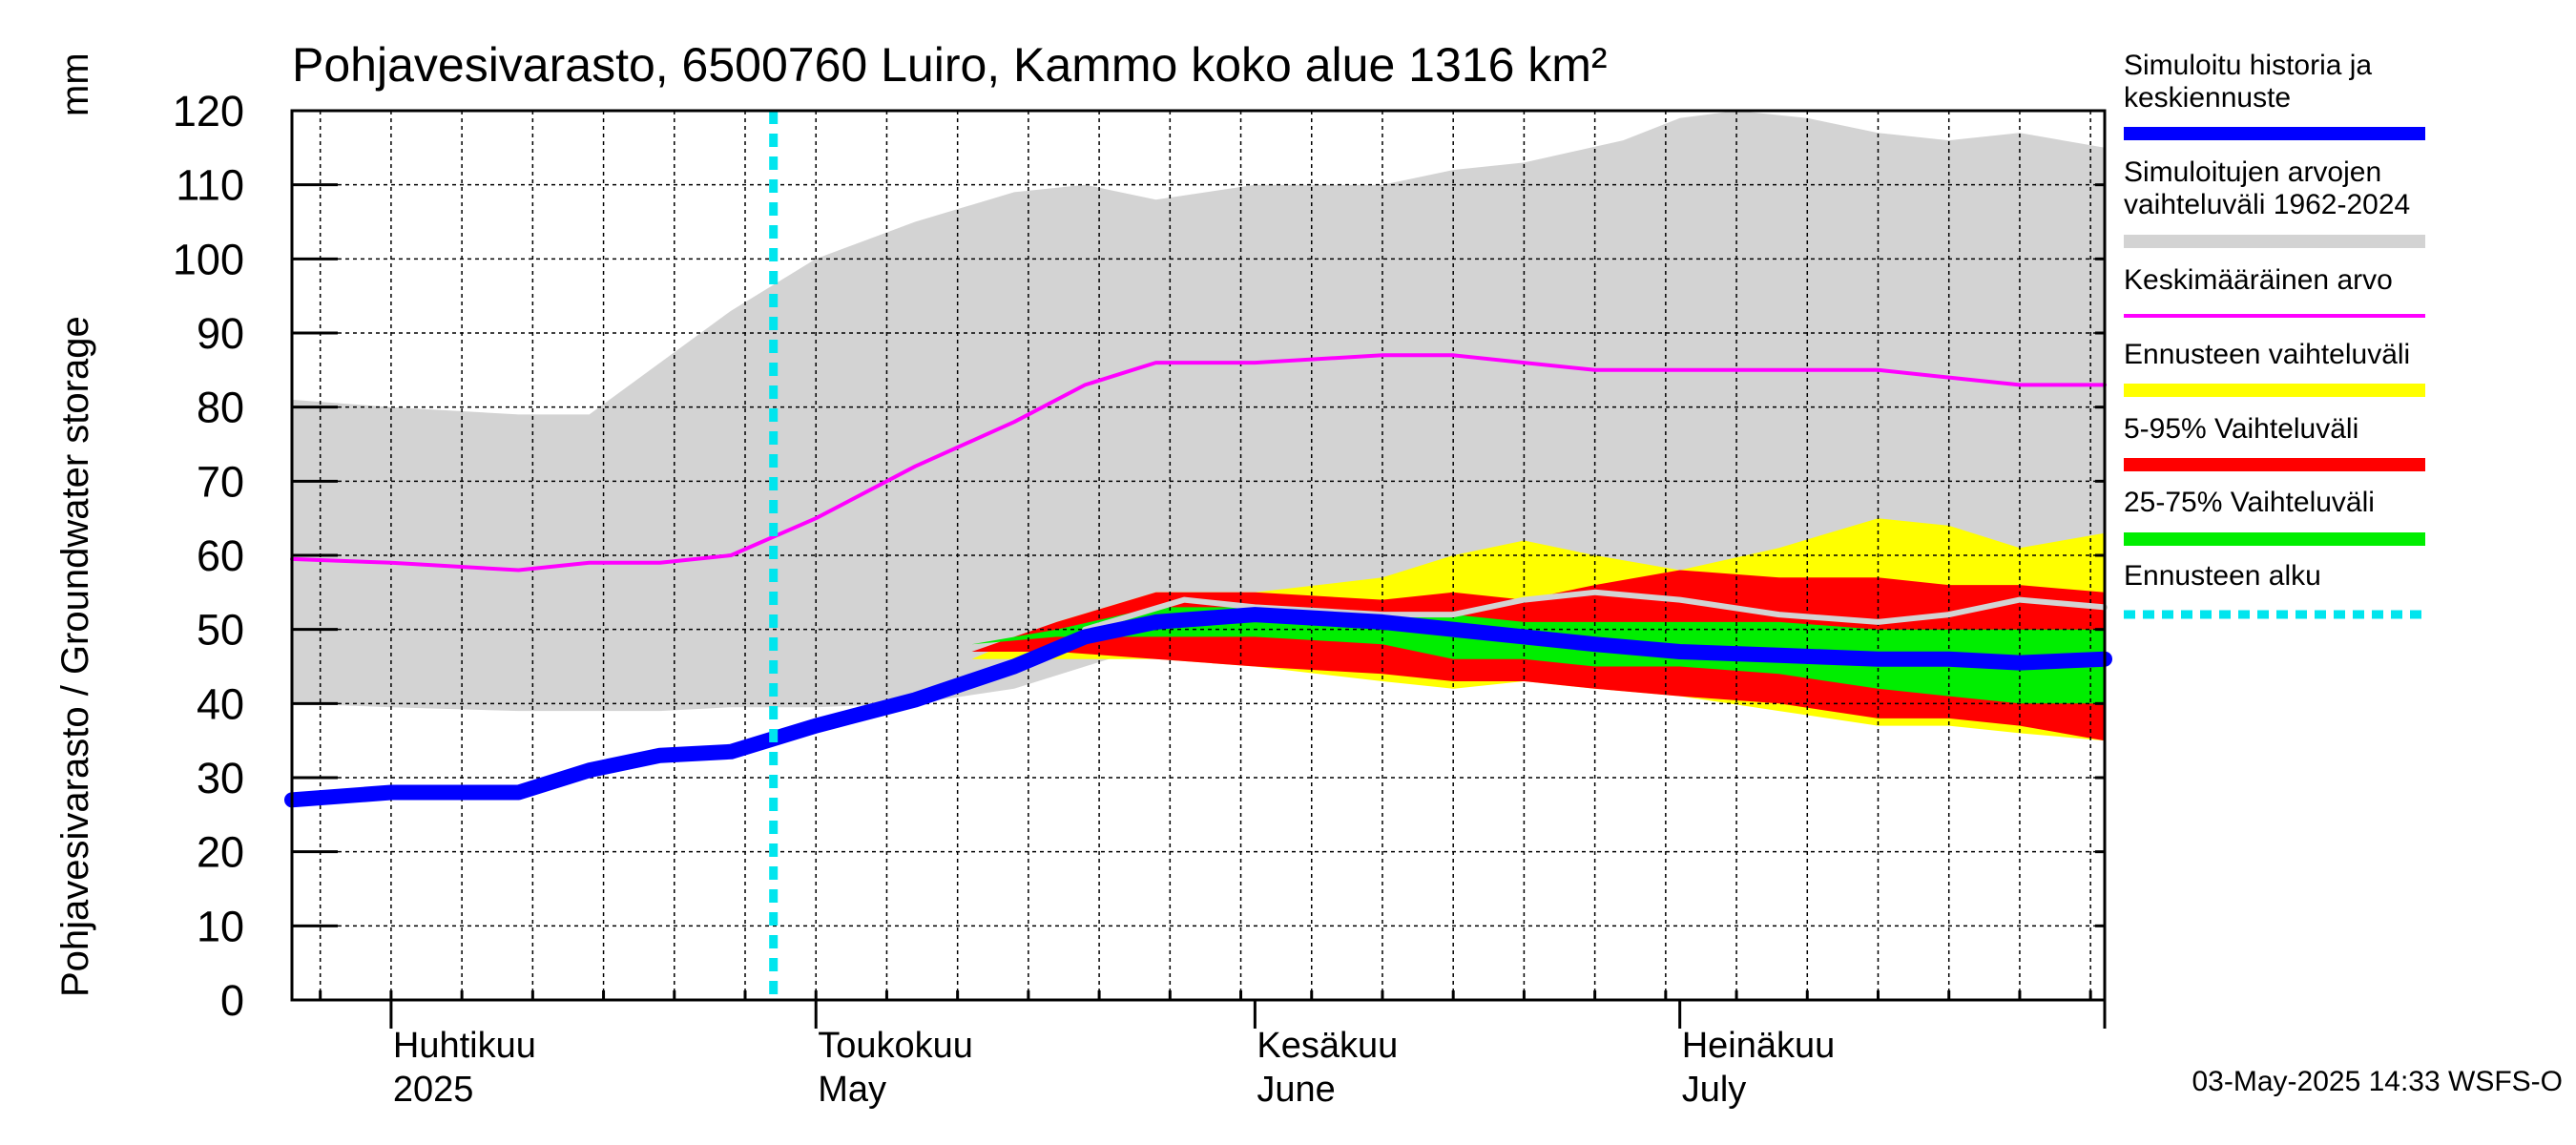  Describe the element at coordinates (75, 656) in the screenshot. I see `y-axis-label: Pohjavesivarasto / Groundwater storage` at that location.